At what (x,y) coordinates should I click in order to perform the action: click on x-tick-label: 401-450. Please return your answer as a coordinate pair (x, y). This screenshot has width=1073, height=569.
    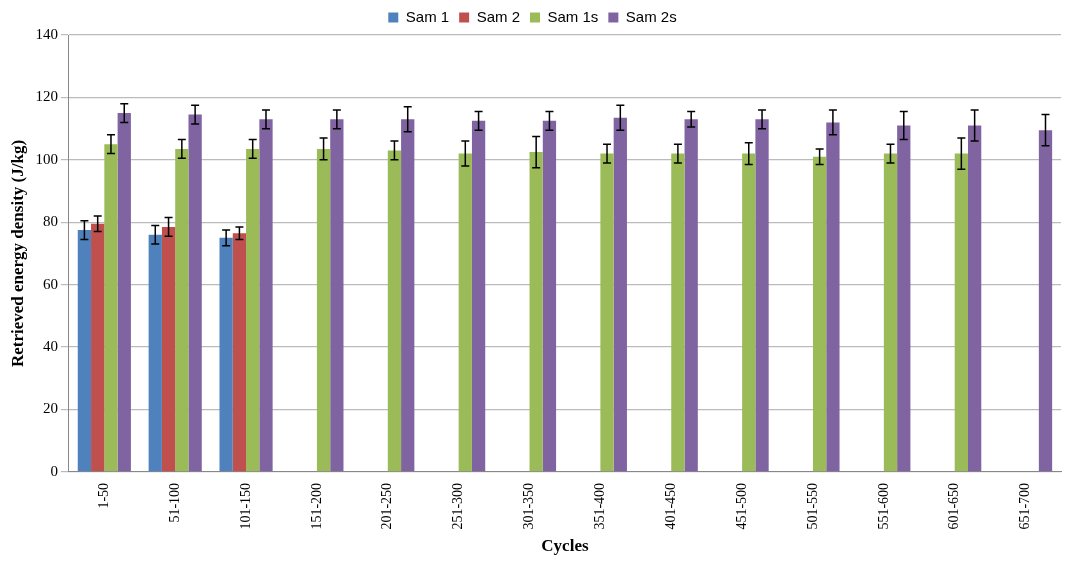
    Looking at the image, I should click on (670, 506).